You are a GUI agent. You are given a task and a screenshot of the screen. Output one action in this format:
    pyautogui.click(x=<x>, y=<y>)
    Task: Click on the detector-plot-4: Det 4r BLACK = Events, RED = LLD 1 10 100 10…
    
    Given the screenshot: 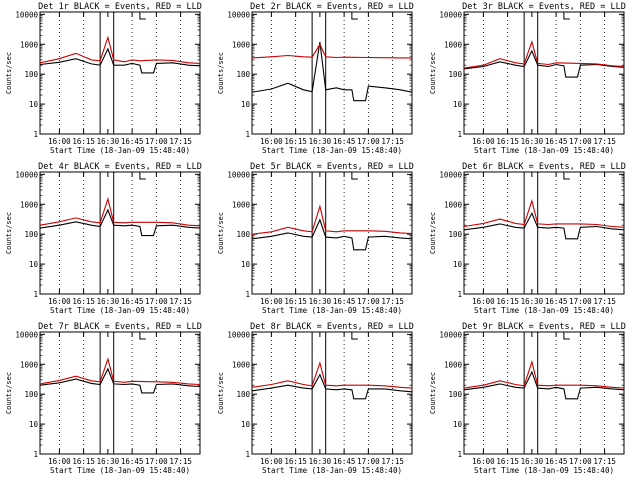 What is the action you would take?
    pyautogui.click(x=103, y=238)
    